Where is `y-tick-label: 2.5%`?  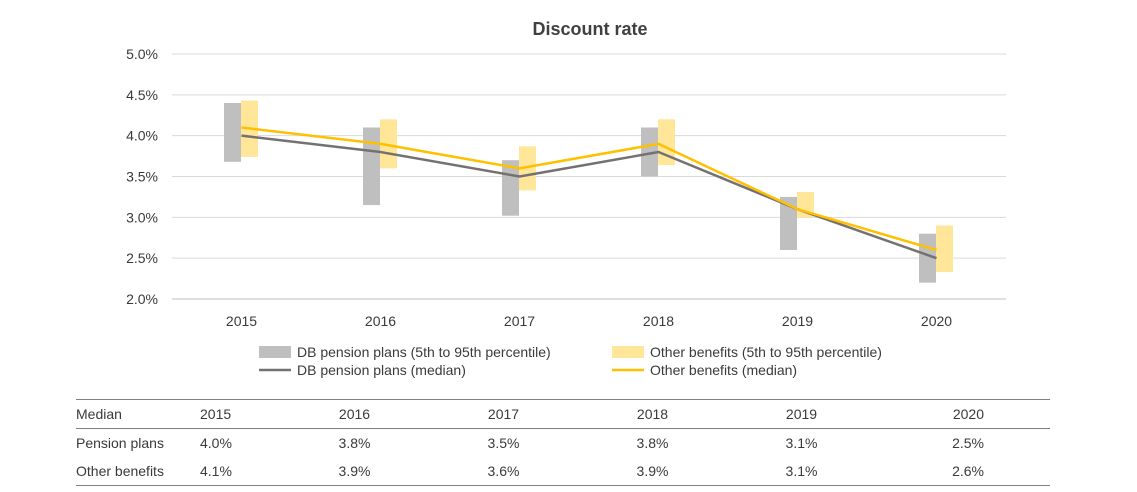
y-tick-label: 2.5% is located at coordinates (142, 258).